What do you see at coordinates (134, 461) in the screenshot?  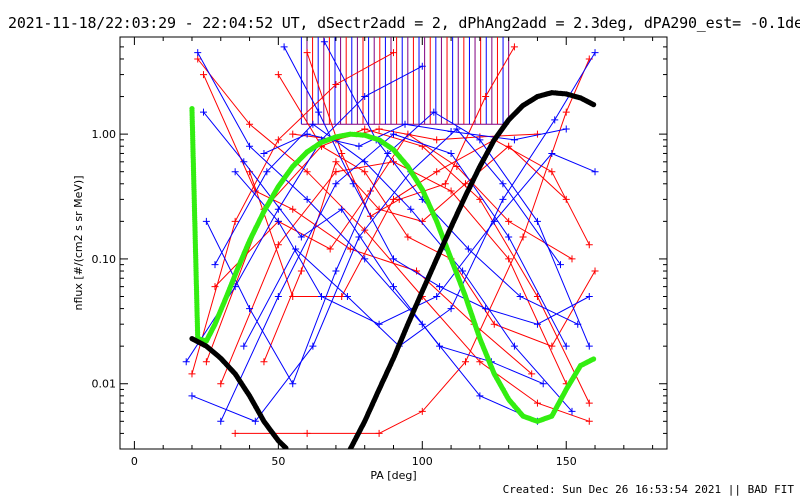 I see `x-tick-label: 0` at bounding box center [134, 461].